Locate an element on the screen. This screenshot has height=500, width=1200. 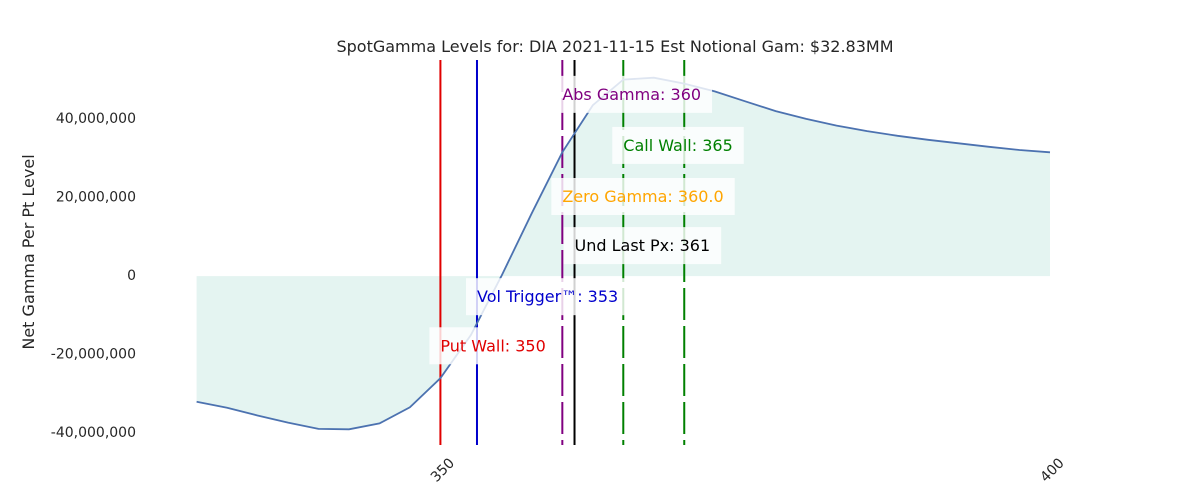
annotation-und_last_px: Und Last Px: 361 is located at coordinates (642, 246).